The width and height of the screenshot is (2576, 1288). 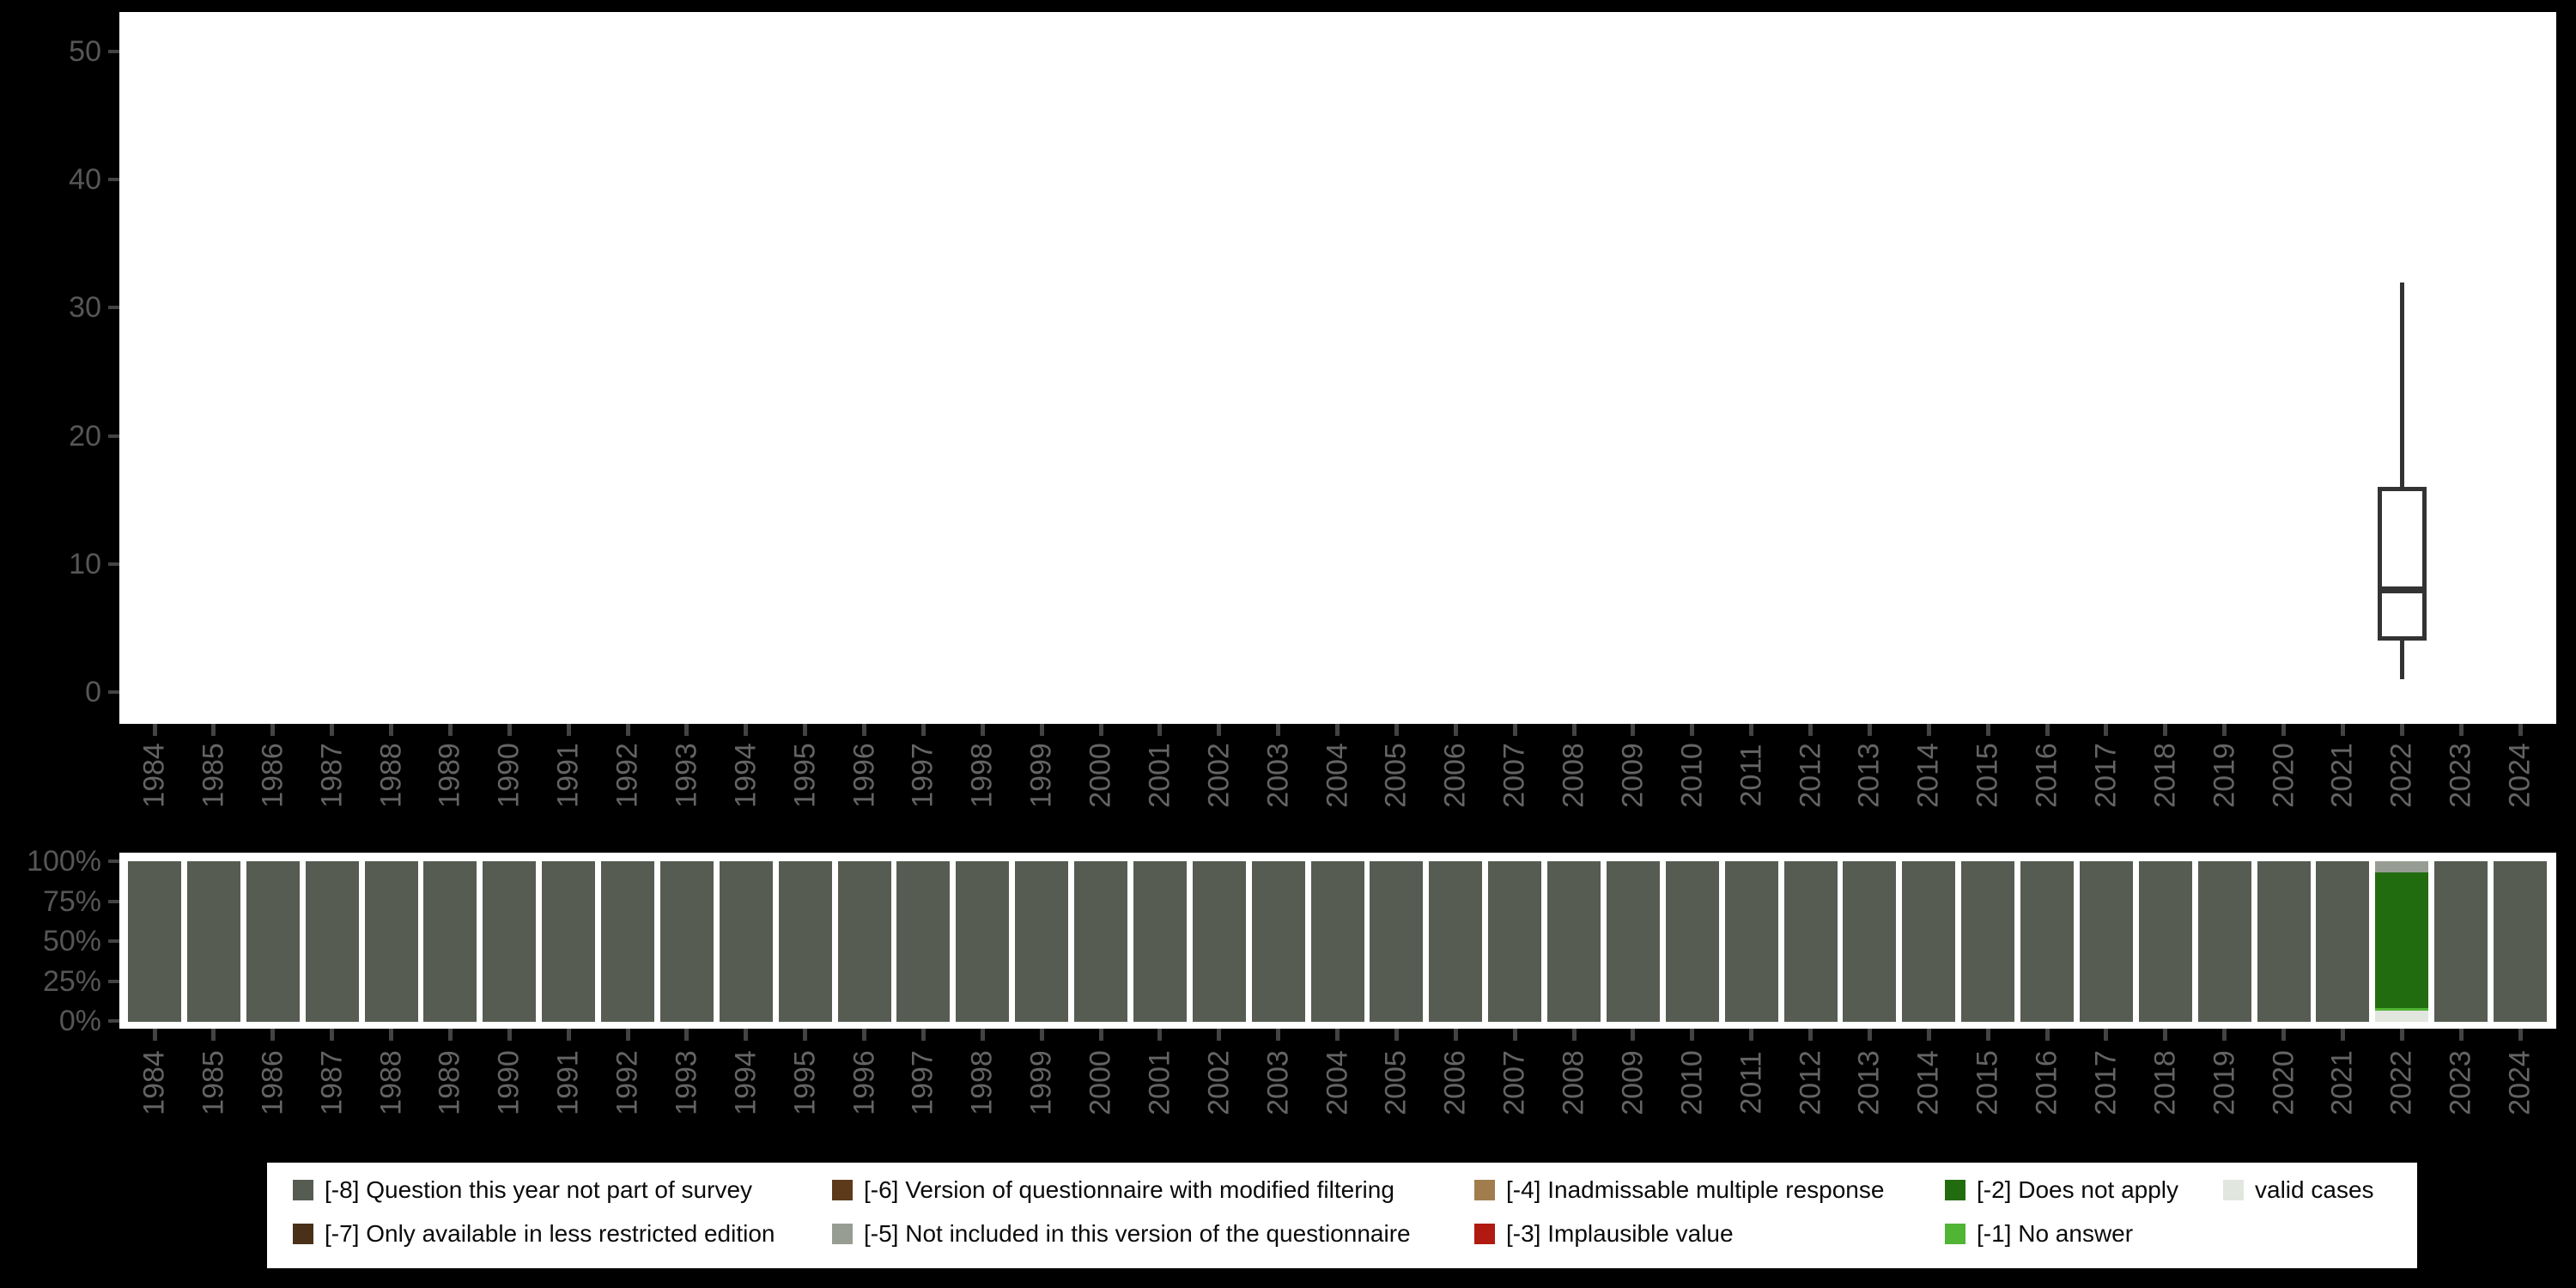 I want to click on bar-segment-2004--8, so click(x=1337, y=941).